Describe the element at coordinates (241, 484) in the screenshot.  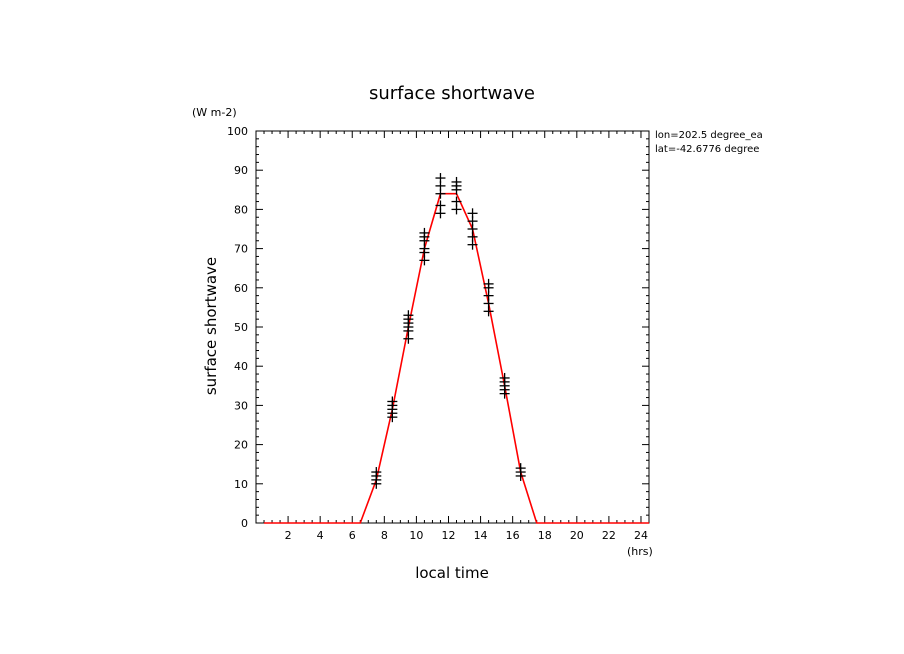
I see `y-tick-label: 10` at that location.